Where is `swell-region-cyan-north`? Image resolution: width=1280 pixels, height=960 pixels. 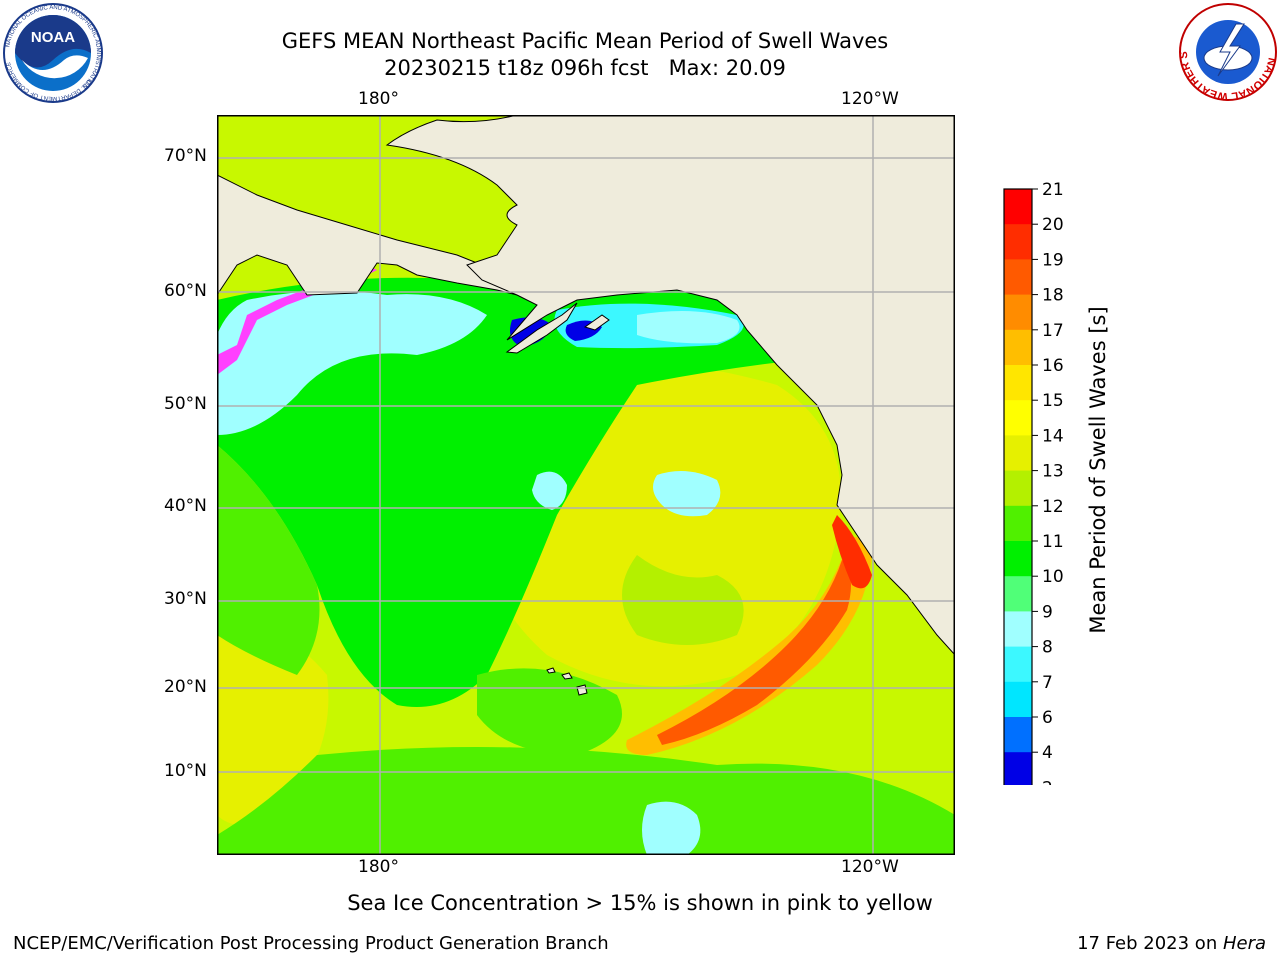 swell-region-cyan-north is located at coordinates (352, 363).